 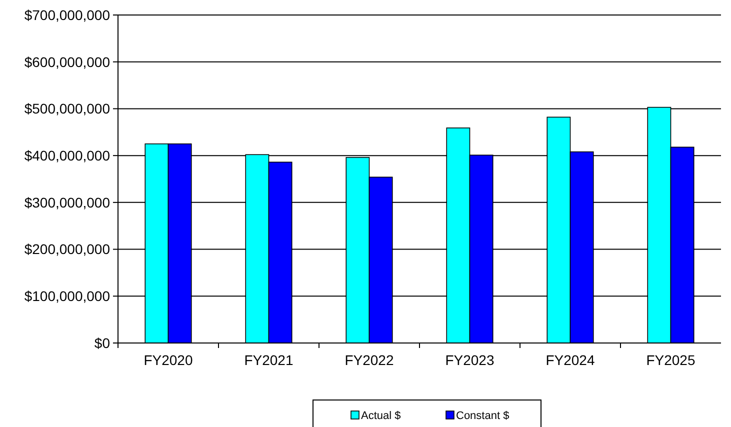 What do you see at coordinates (469, 360) in the screenshot?
I see `x-tick-label: FY2023` at bounding box center [469, 360].